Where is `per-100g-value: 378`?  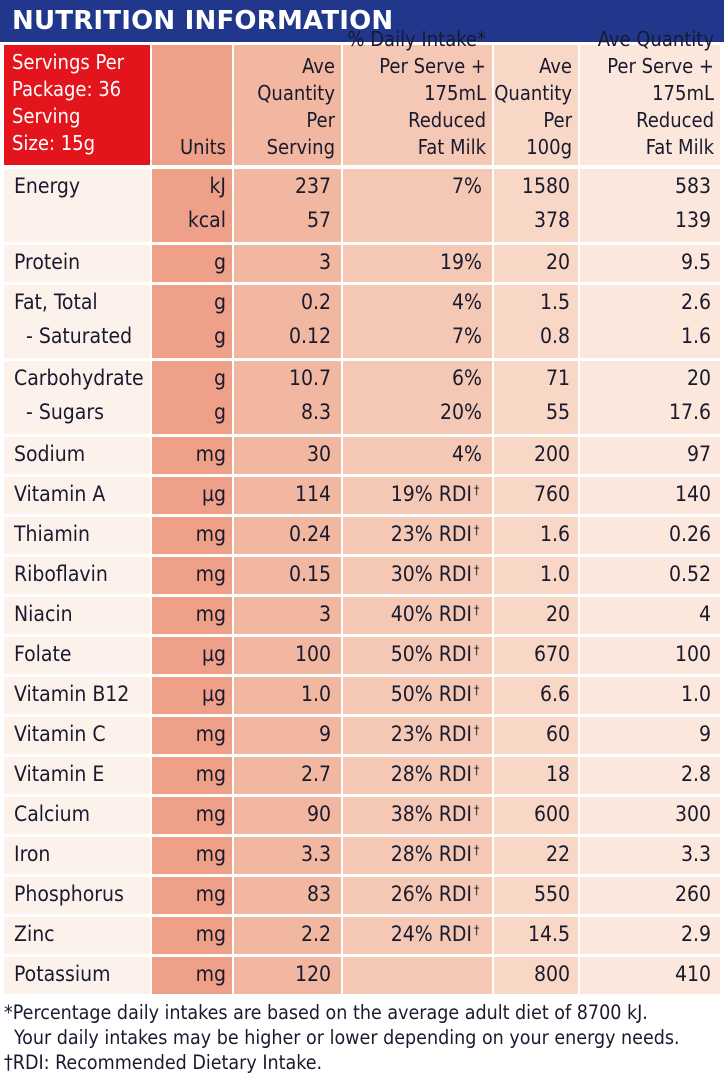 per-100g-value: 378 is located at coordinates (551, 220).